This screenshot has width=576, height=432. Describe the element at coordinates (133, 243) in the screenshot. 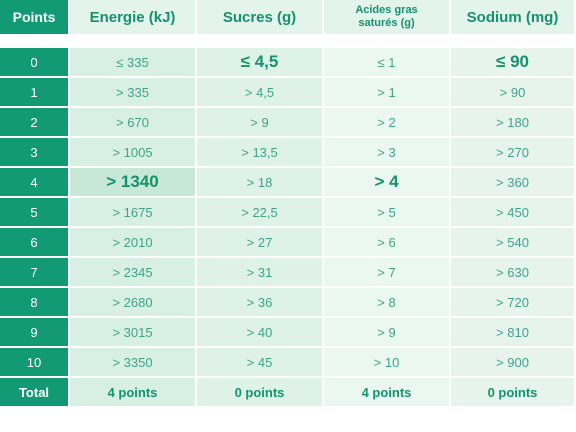

I see `energie-cell: > 2010` at that location.